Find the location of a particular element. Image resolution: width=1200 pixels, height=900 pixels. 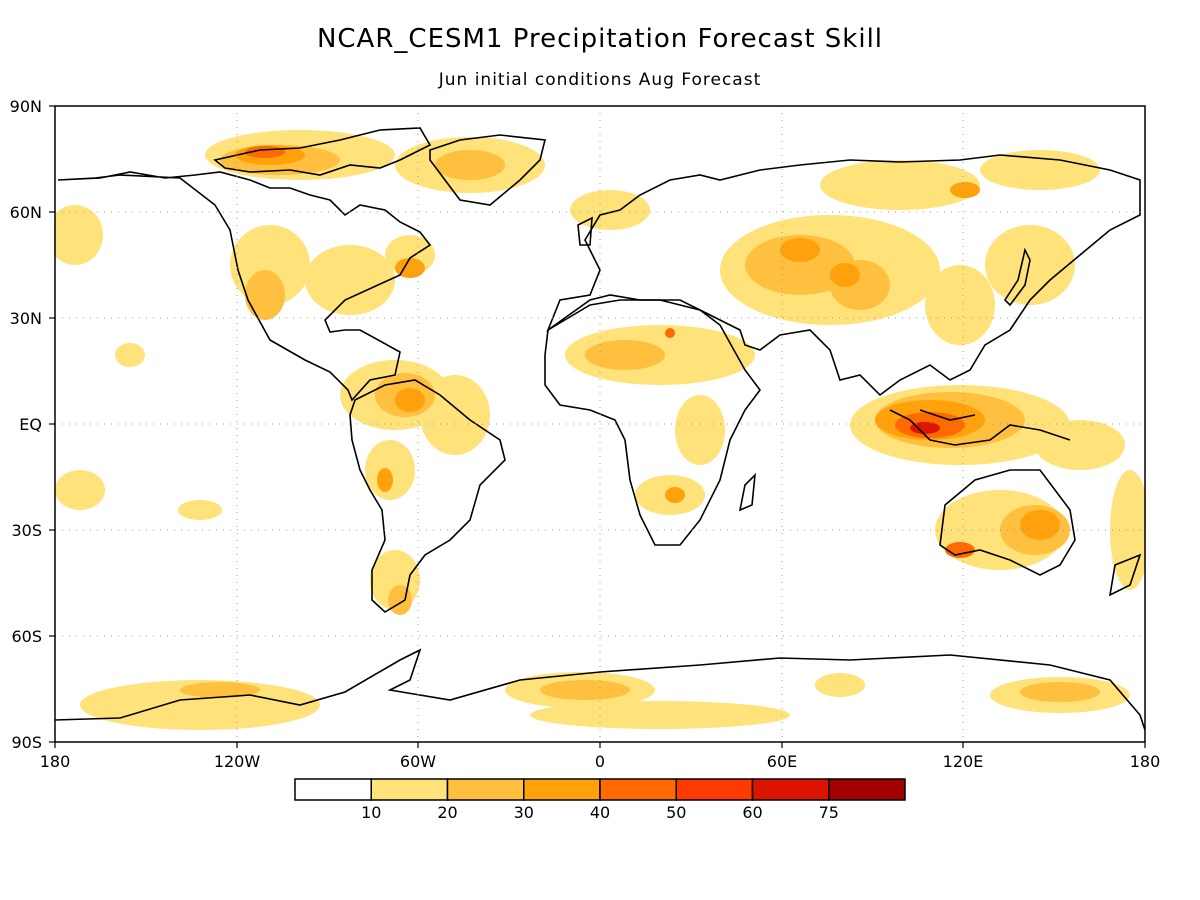

lat-label-60n: 60N is located at coordinates (26, 212).